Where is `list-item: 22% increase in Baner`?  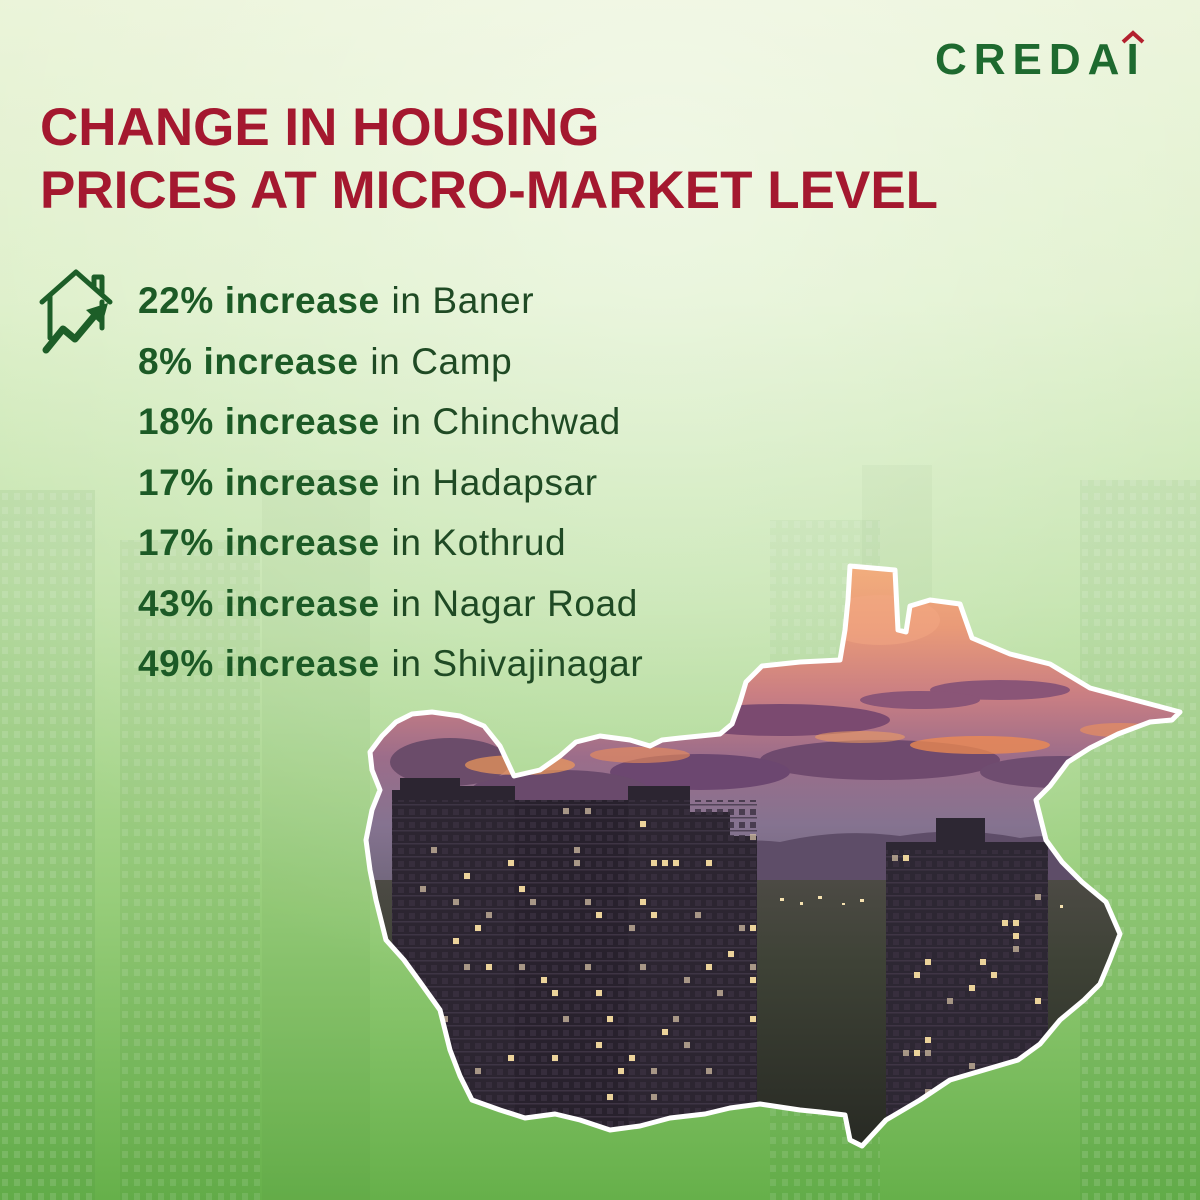 list-item: 22% increase in Baner is located at coordinates (390, 301).